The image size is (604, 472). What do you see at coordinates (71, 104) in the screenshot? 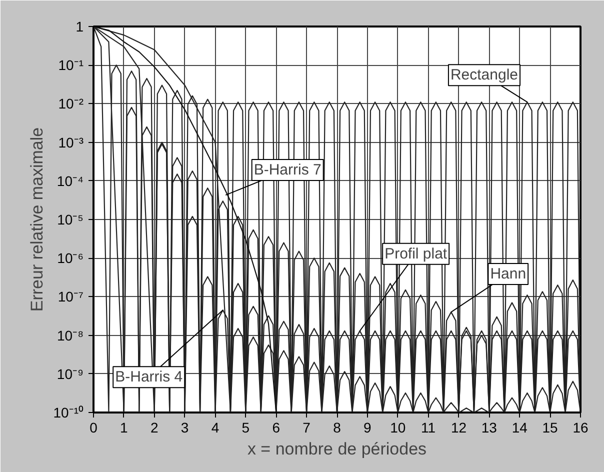
I see `y-tick-label: 10⁻²` at bounding box center [71, 104].